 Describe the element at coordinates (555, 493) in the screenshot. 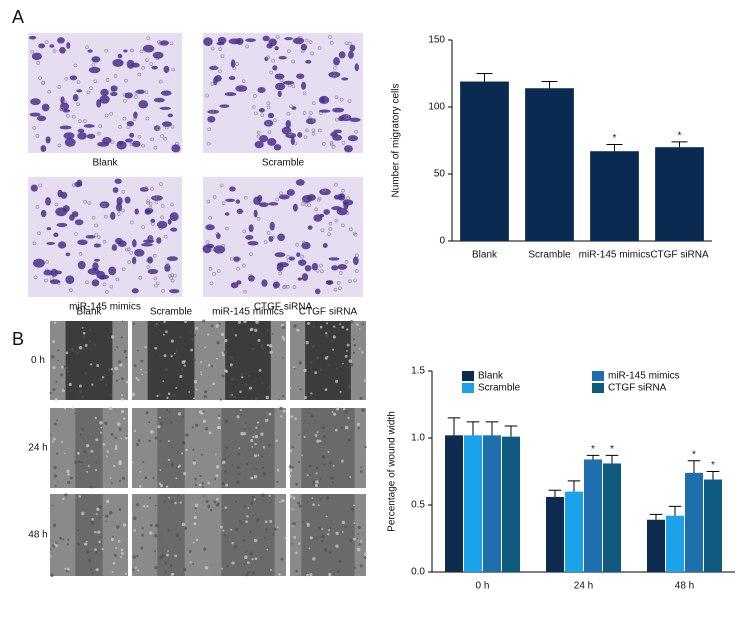

I see `error-bar` at that location.